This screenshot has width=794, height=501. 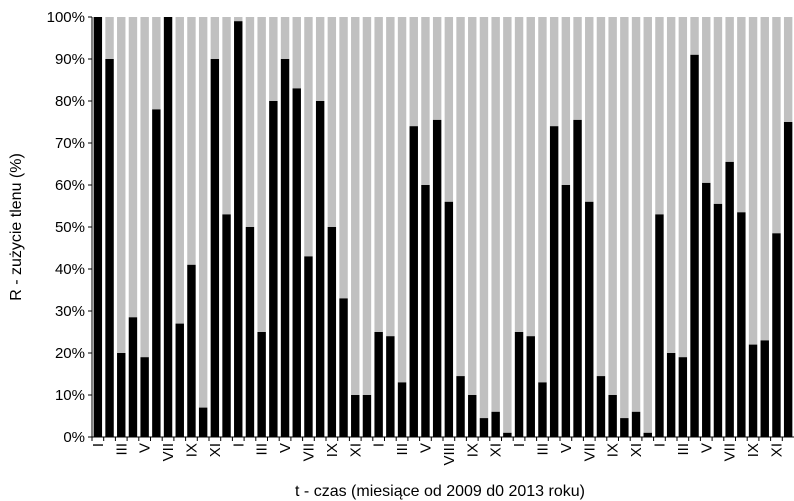 I want to click on x-tick-label: VIII, so click(x=449, y=454).